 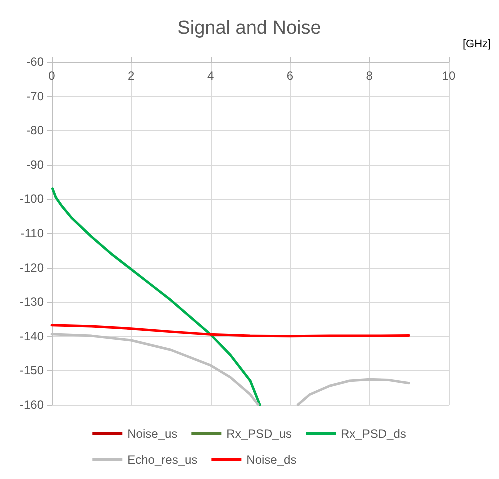 I want to click on y-tick-label: -160, so click(x=32, y=405).